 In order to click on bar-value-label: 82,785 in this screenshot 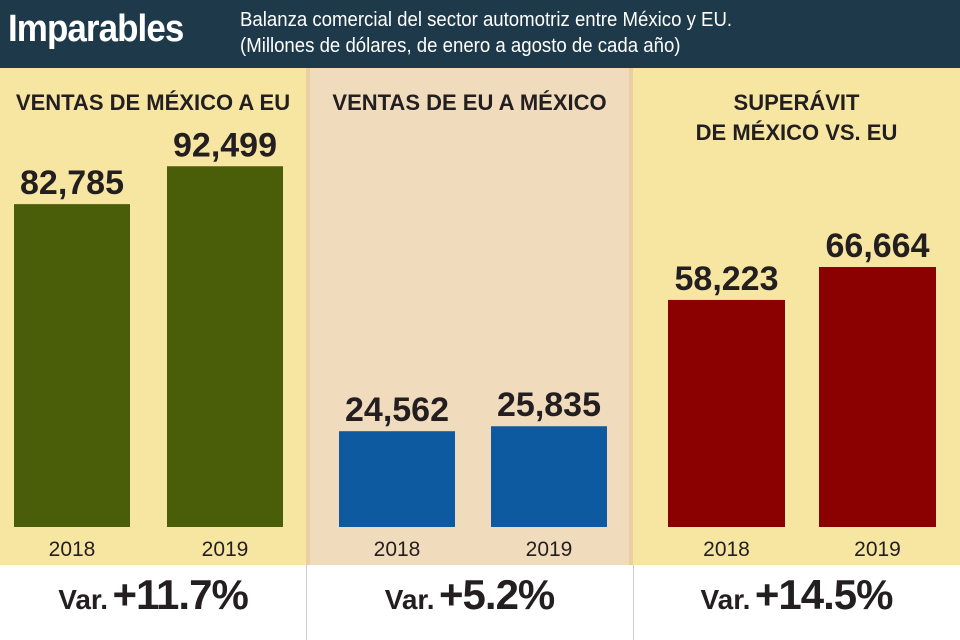, I will do `click(72, 183)`.